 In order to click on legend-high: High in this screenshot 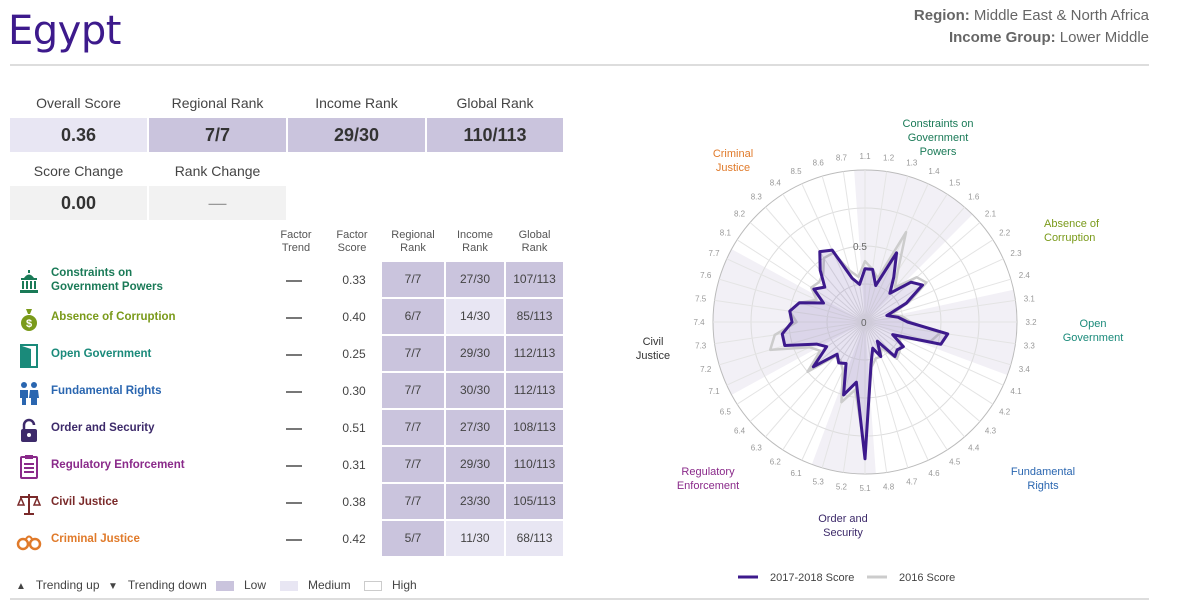, I will do `click(390, 585)`.